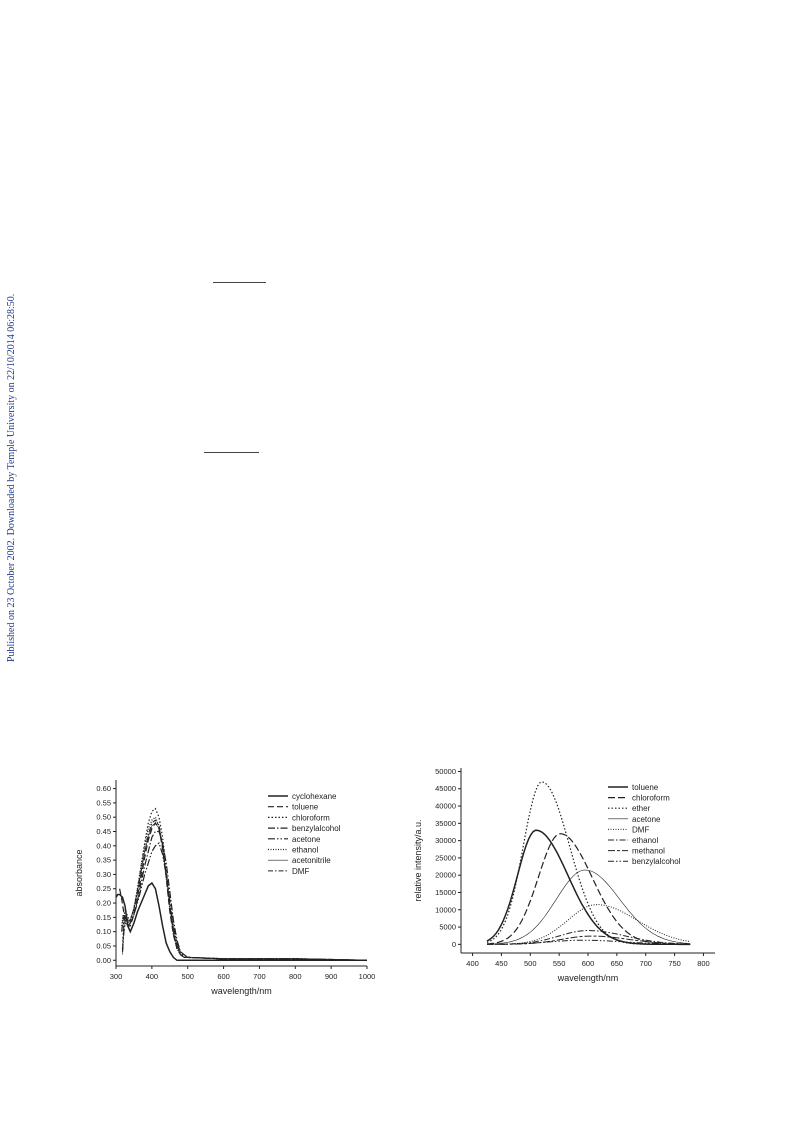  What do you see at coordinates (501, 963) in the screenshot?
I see `x-tick-label: 450` at bounding box center [501, 963].